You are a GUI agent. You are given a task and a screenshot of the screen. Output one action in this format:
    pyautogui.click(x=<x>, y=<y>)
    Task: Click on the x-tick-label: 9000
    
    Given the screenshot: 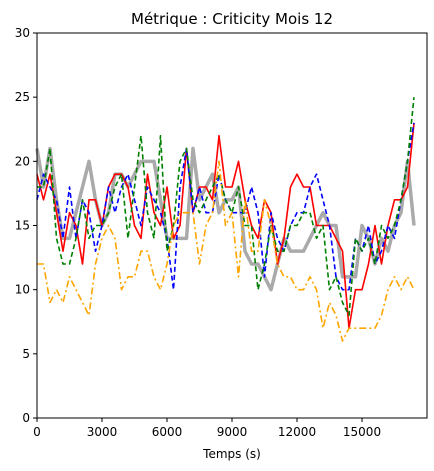 What is the action you would take?
    pyautogui.click(x=232, y=432)
    